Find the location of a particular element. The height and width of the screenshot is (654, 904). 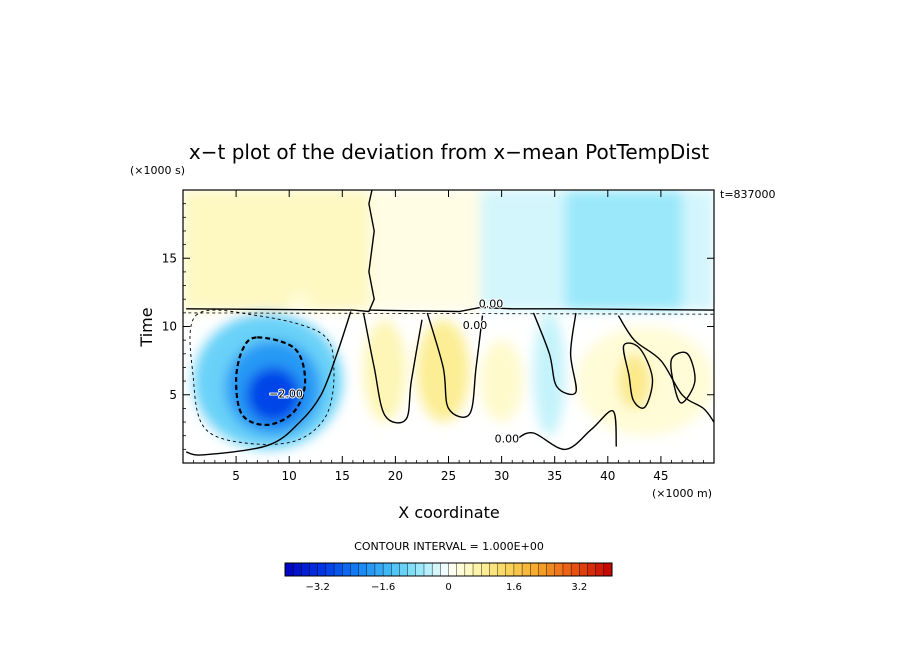

neg-two-contour is located at coordinates (270, 381).